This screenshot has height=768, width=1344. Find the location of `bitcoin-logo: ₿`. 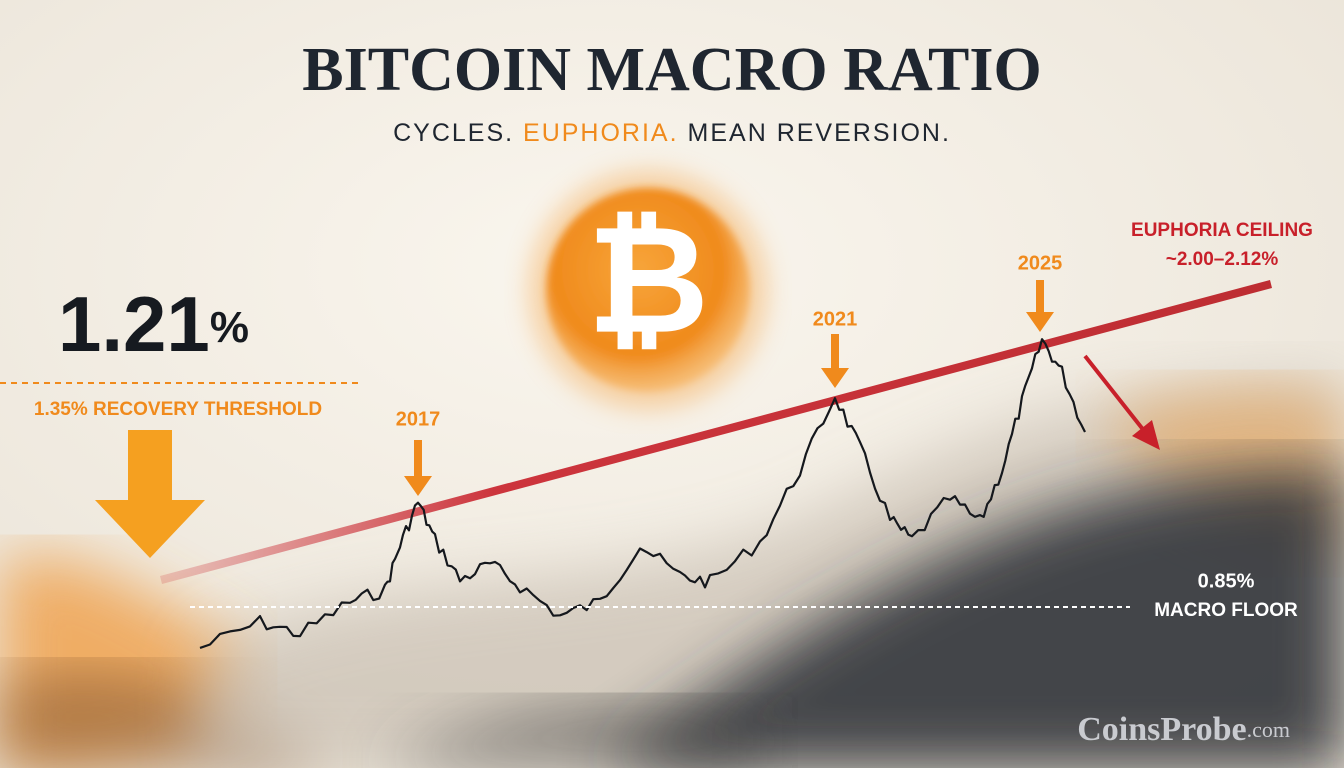

bitcoin-logo: ₿ is located at coordinates (648, 290).